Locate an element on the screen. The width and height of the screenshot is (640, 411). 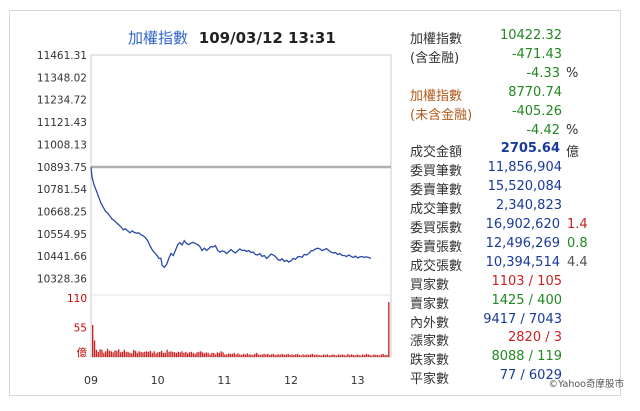
y-tick-label: 10781.54 is located at coordinates (62, 190).